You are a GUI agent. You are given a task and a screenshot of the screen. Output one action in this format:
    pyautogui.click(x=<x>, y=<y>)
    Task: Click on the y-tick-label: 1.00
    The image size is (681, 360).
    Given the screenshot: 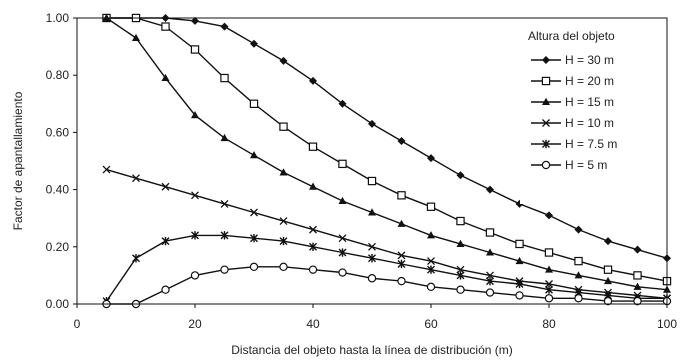 What is the action you would take?
    pyautogui.click(x=58, y=18)
    